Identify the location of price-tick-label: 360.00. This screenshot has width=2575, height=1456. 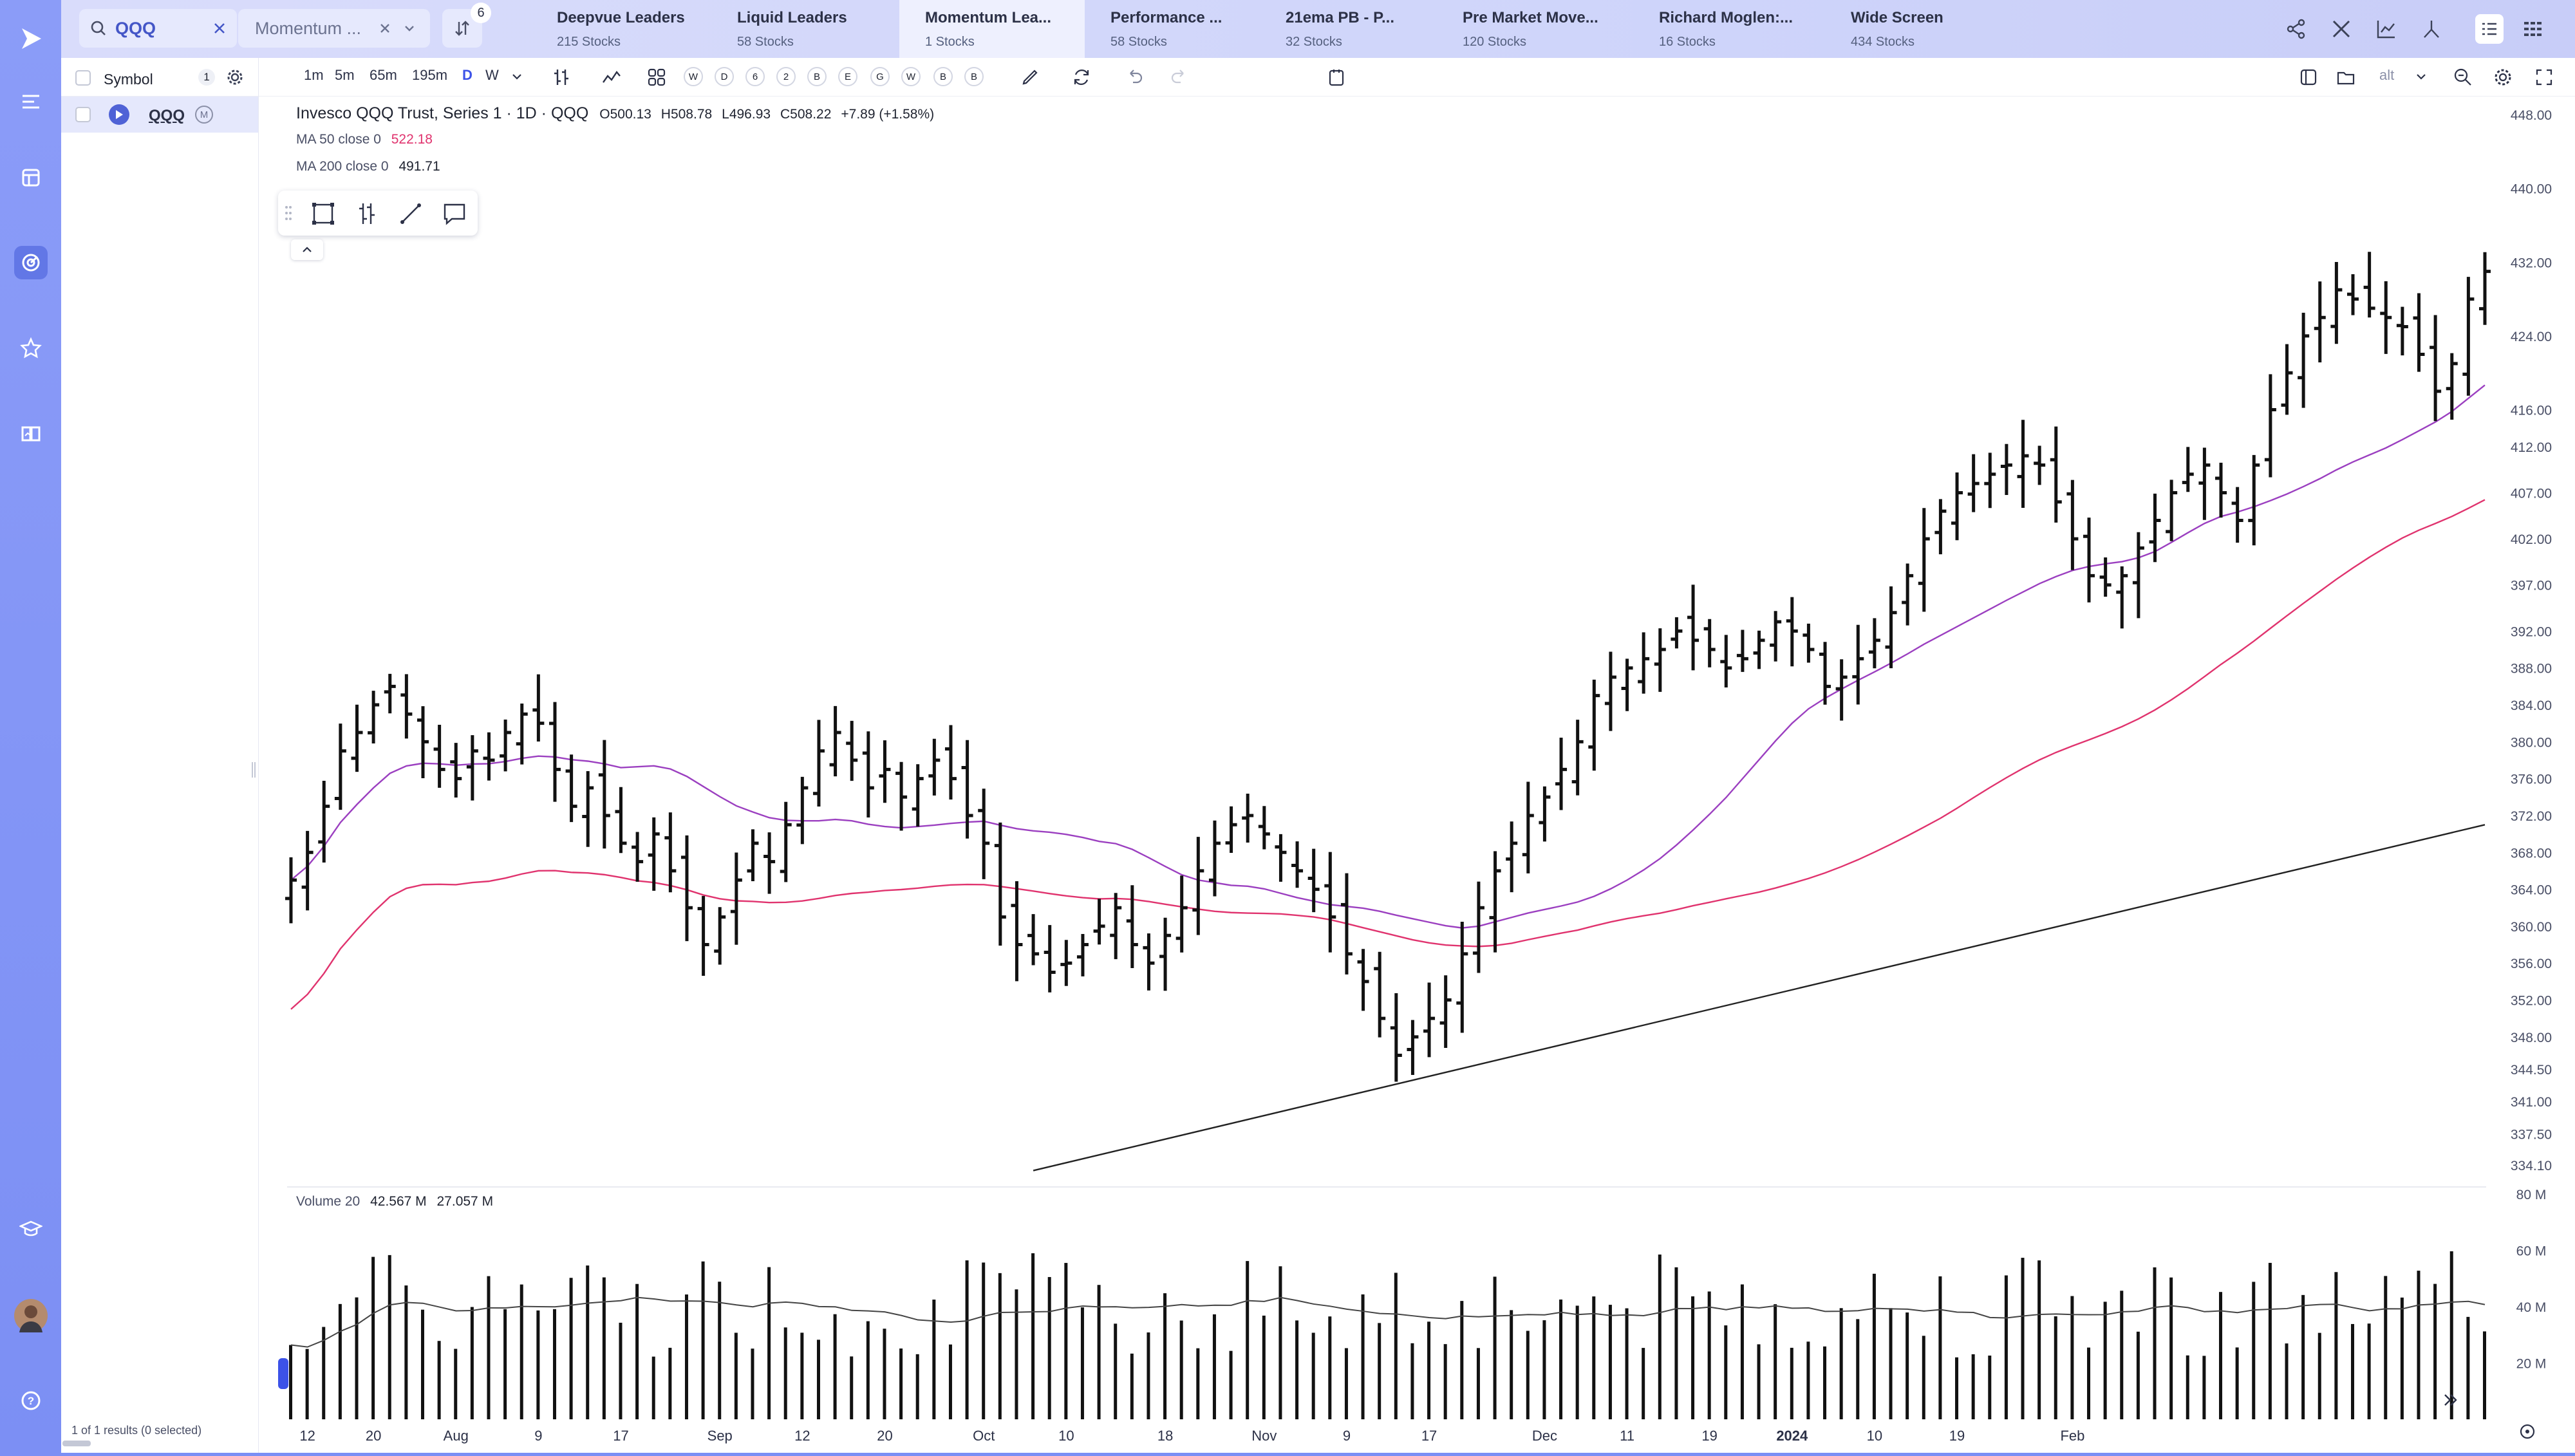
(2531, 927).